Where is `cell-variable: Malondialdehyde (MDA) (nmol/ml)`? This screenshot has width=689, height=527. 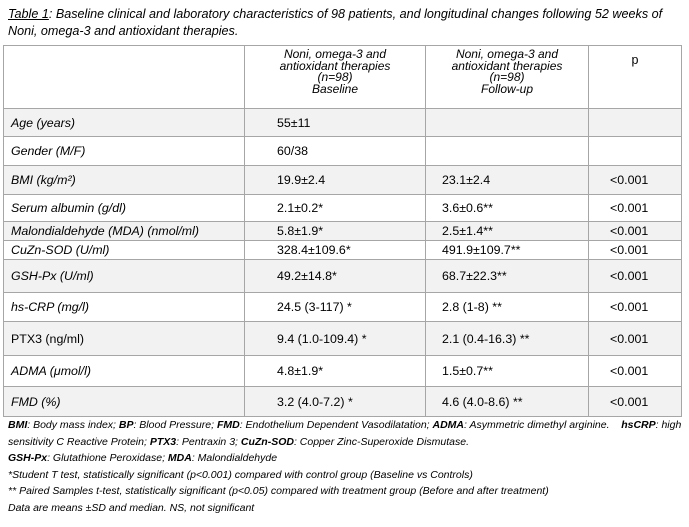 cell-variable: Malondialdehyde (MDA) (nmol/ml) is located at coordinates (124, 231).